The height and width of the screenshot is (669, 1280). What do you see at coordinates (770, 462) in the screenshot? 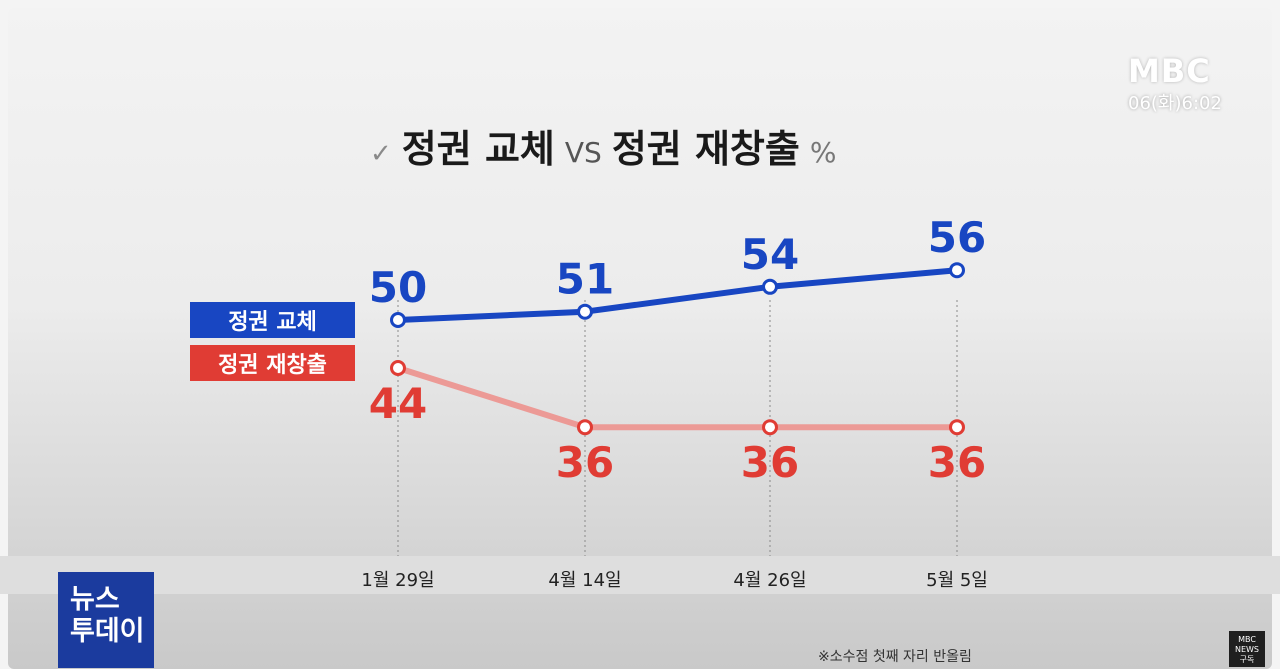
I see `series-2-label-3: 36` at bounding box center [770, 462].